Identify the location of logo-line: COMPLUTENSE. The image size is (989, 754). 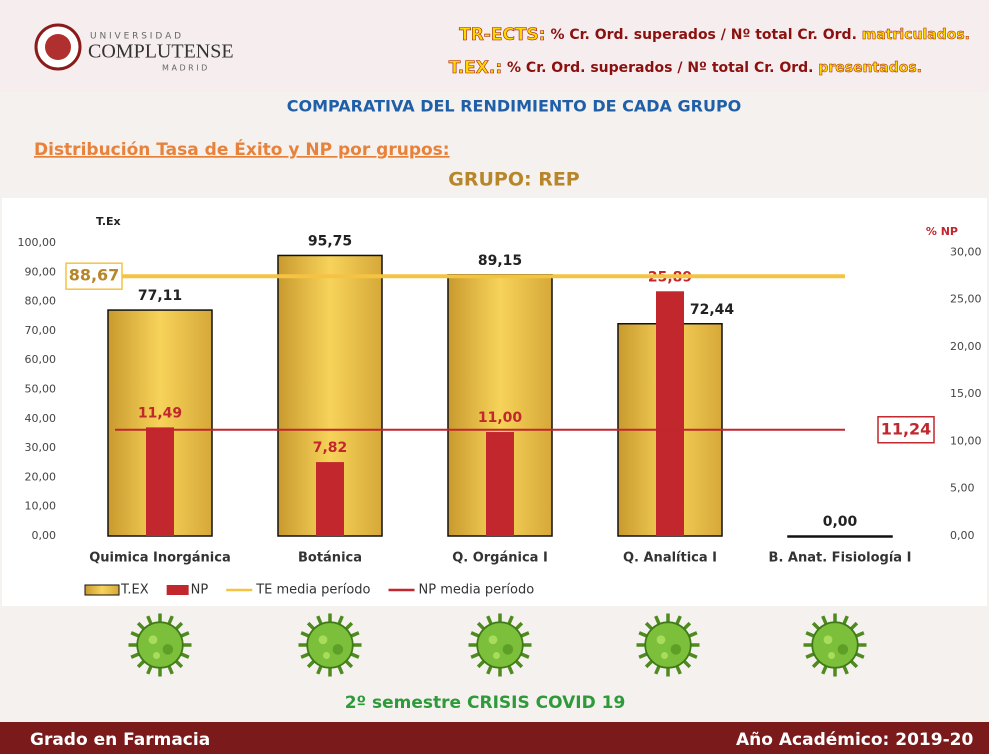
(161, 52).